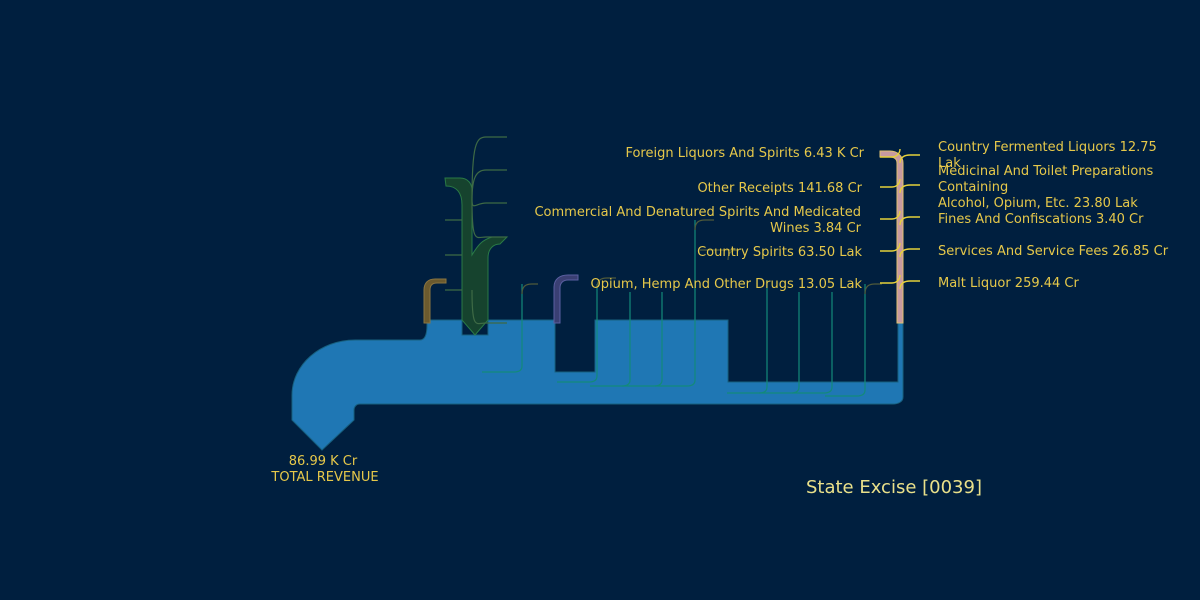 Image resolution: width=1200 pixels, height=600 pixels. I want to click on label-foreign-liquors: Foreign Liquors And Spirits 6.43 K Cr, so click(744, 153).